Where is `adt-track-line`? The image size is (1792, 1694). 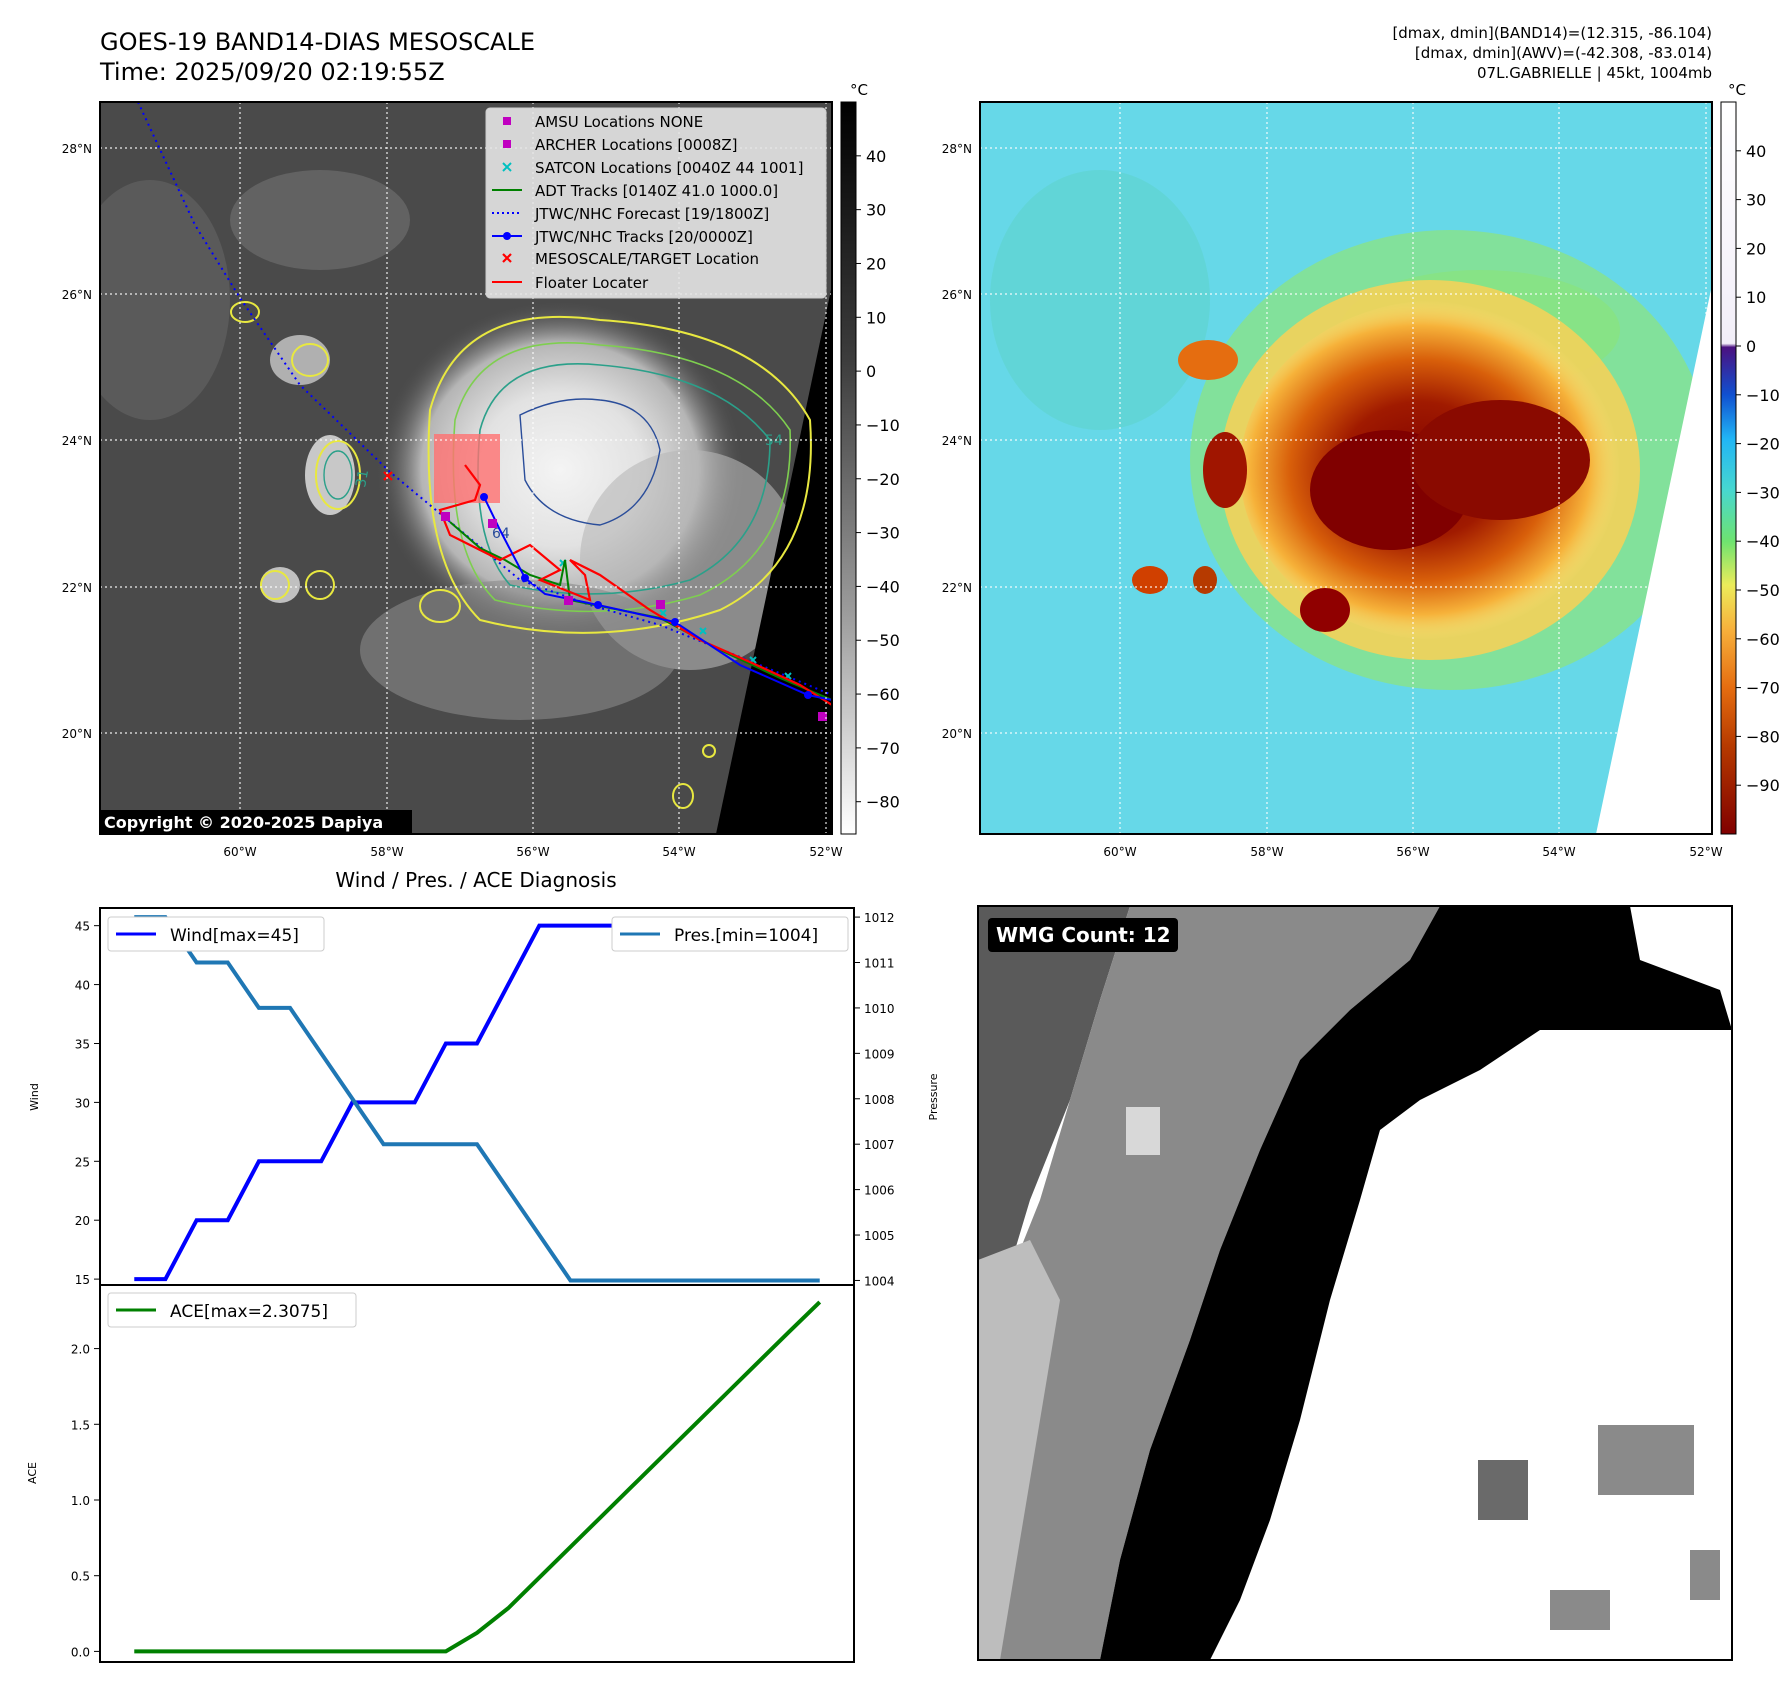 adt-track-line is located at coordinates (640, 611).